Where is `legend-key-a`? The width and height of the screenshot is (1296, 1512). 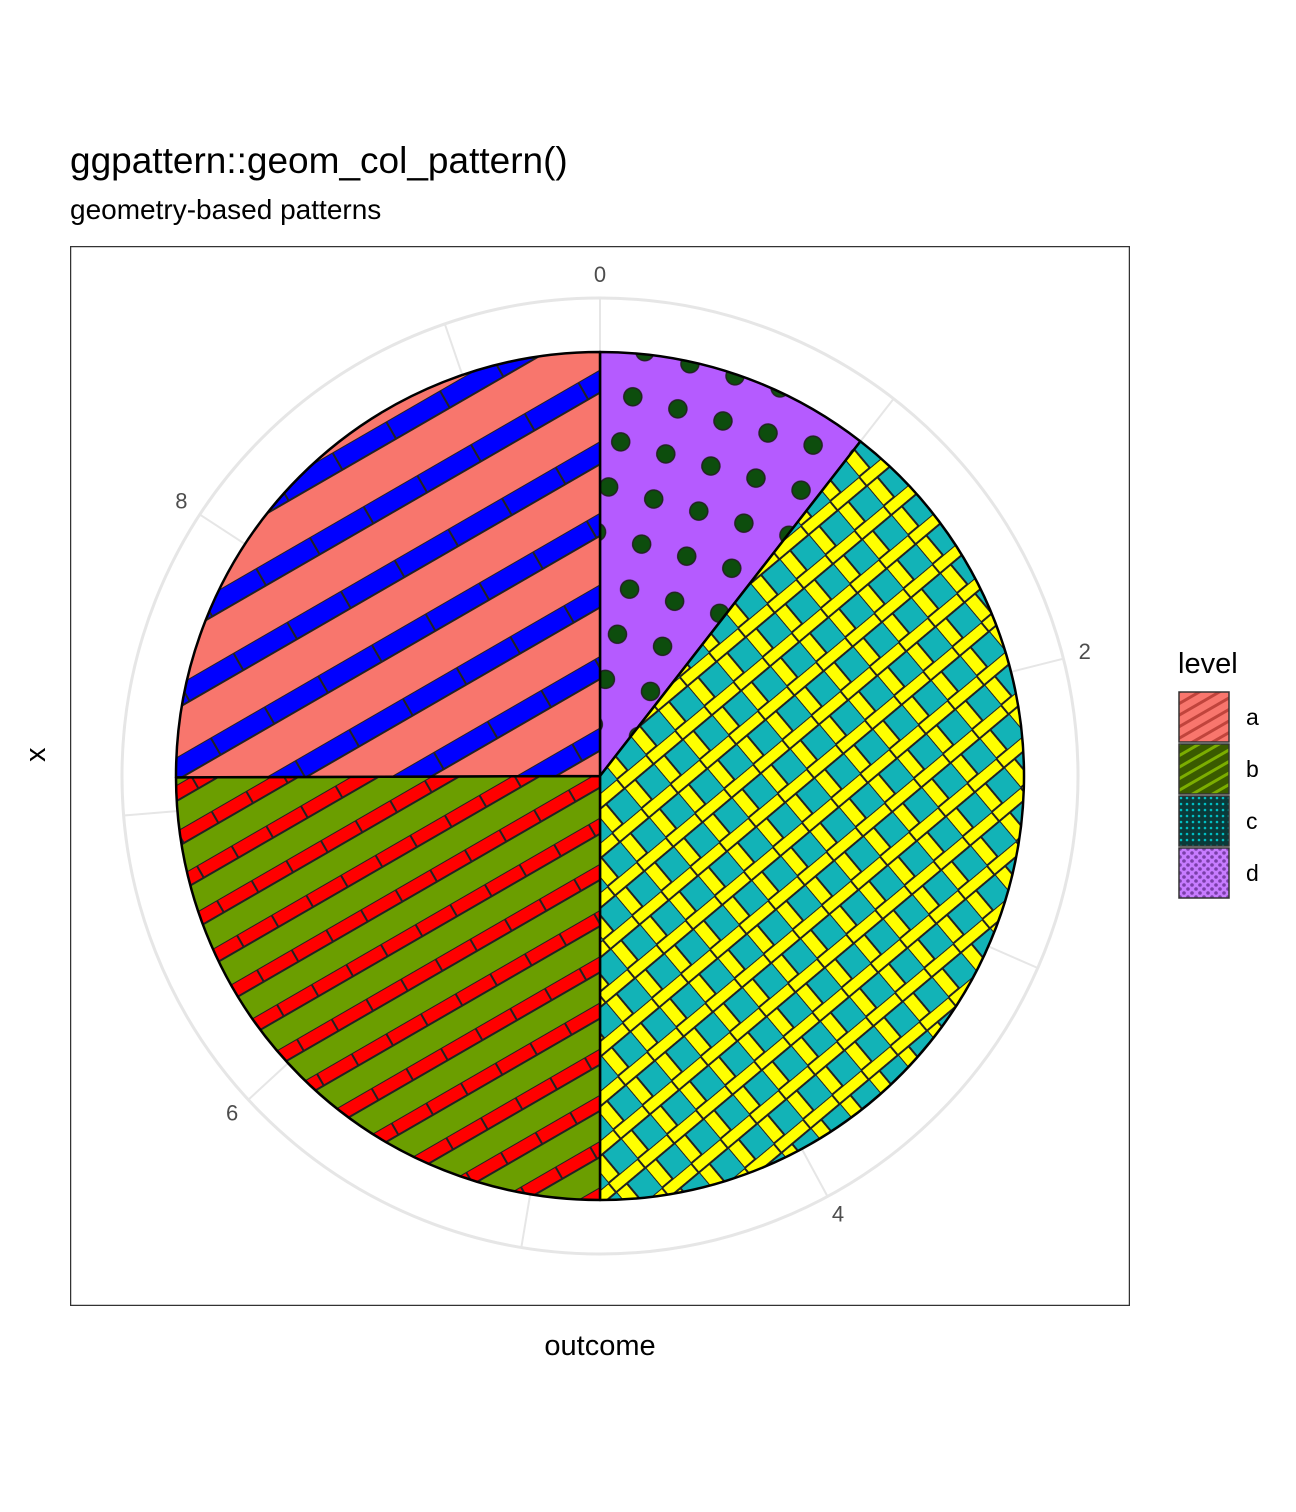
legend-key-a is located at coordinates (1204, 717).